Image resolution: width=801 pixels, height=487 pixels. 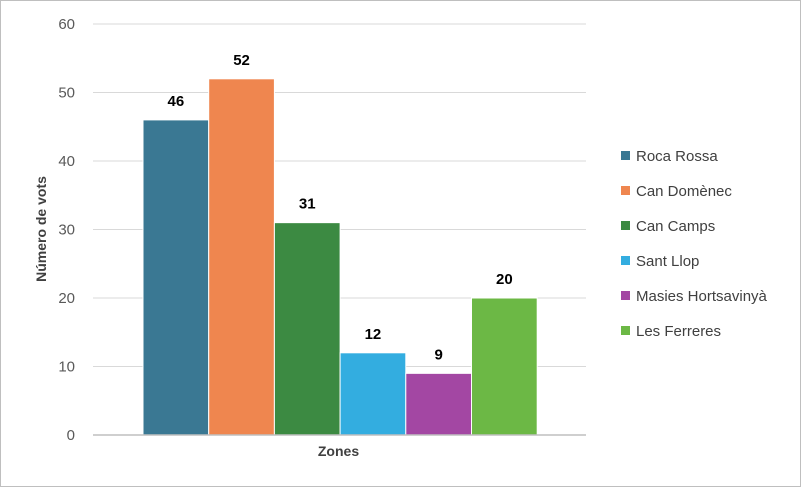 What do you see at coordinates (438, 404) in the screenshot?
I see `bar-masies-hortsaviny-` at bounding box center [438, 404].